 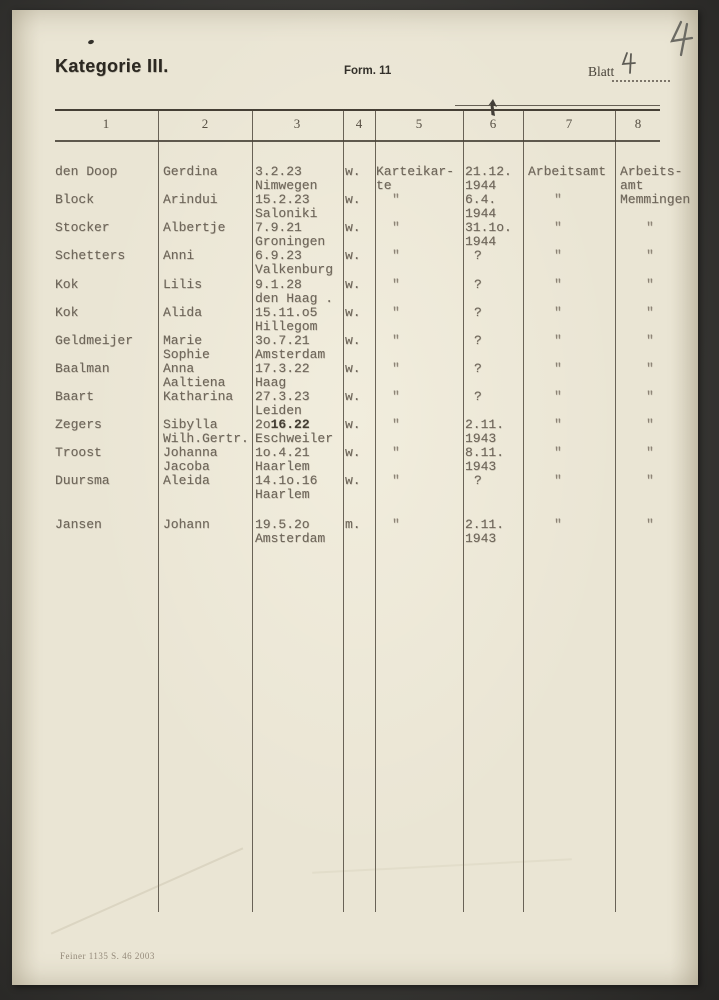 I want to click on table-cell: Stocker, so click(x=82, y=227).